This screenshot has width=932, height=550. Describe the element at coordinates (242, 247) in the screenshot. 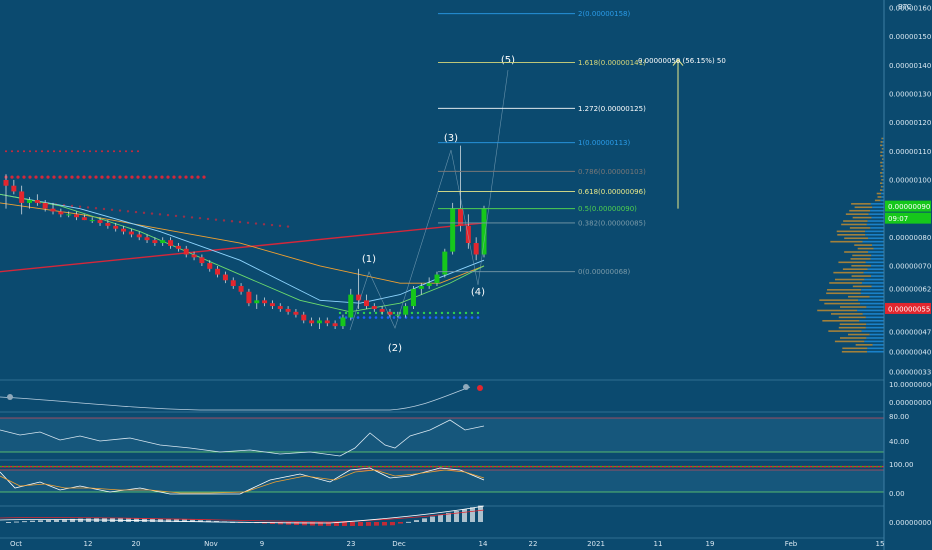

I see `trend-line` at that location.